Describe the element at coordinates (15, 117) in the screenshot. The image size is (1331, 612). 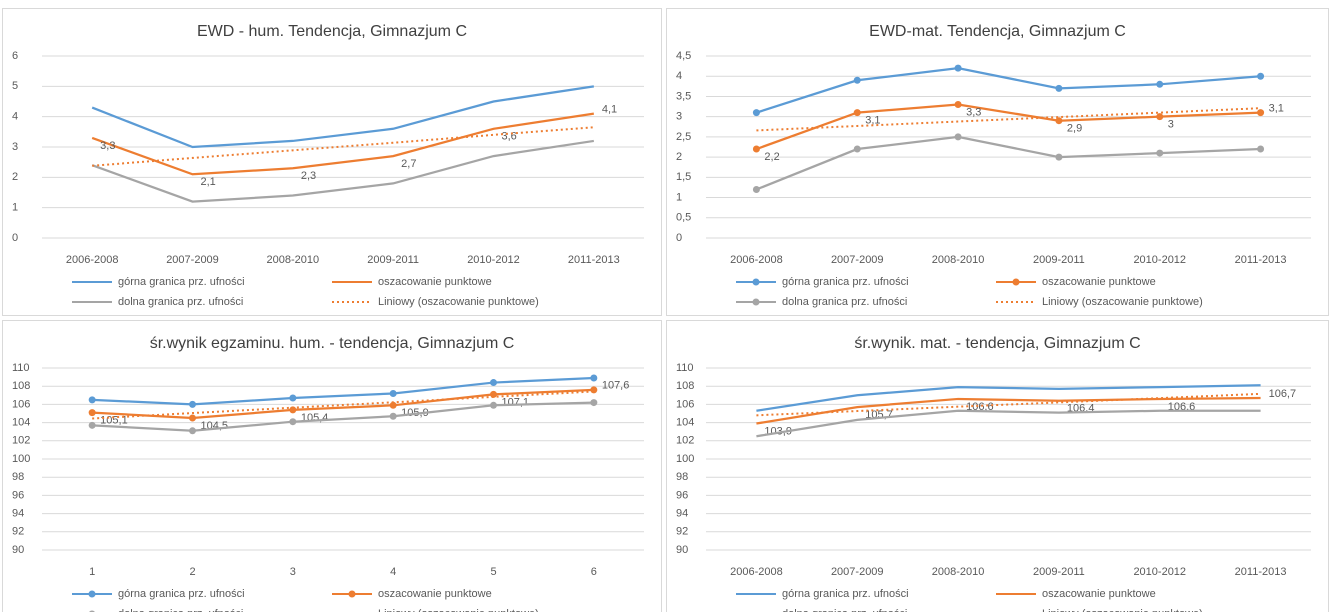
I see `y-tick-label: 4` at that location.